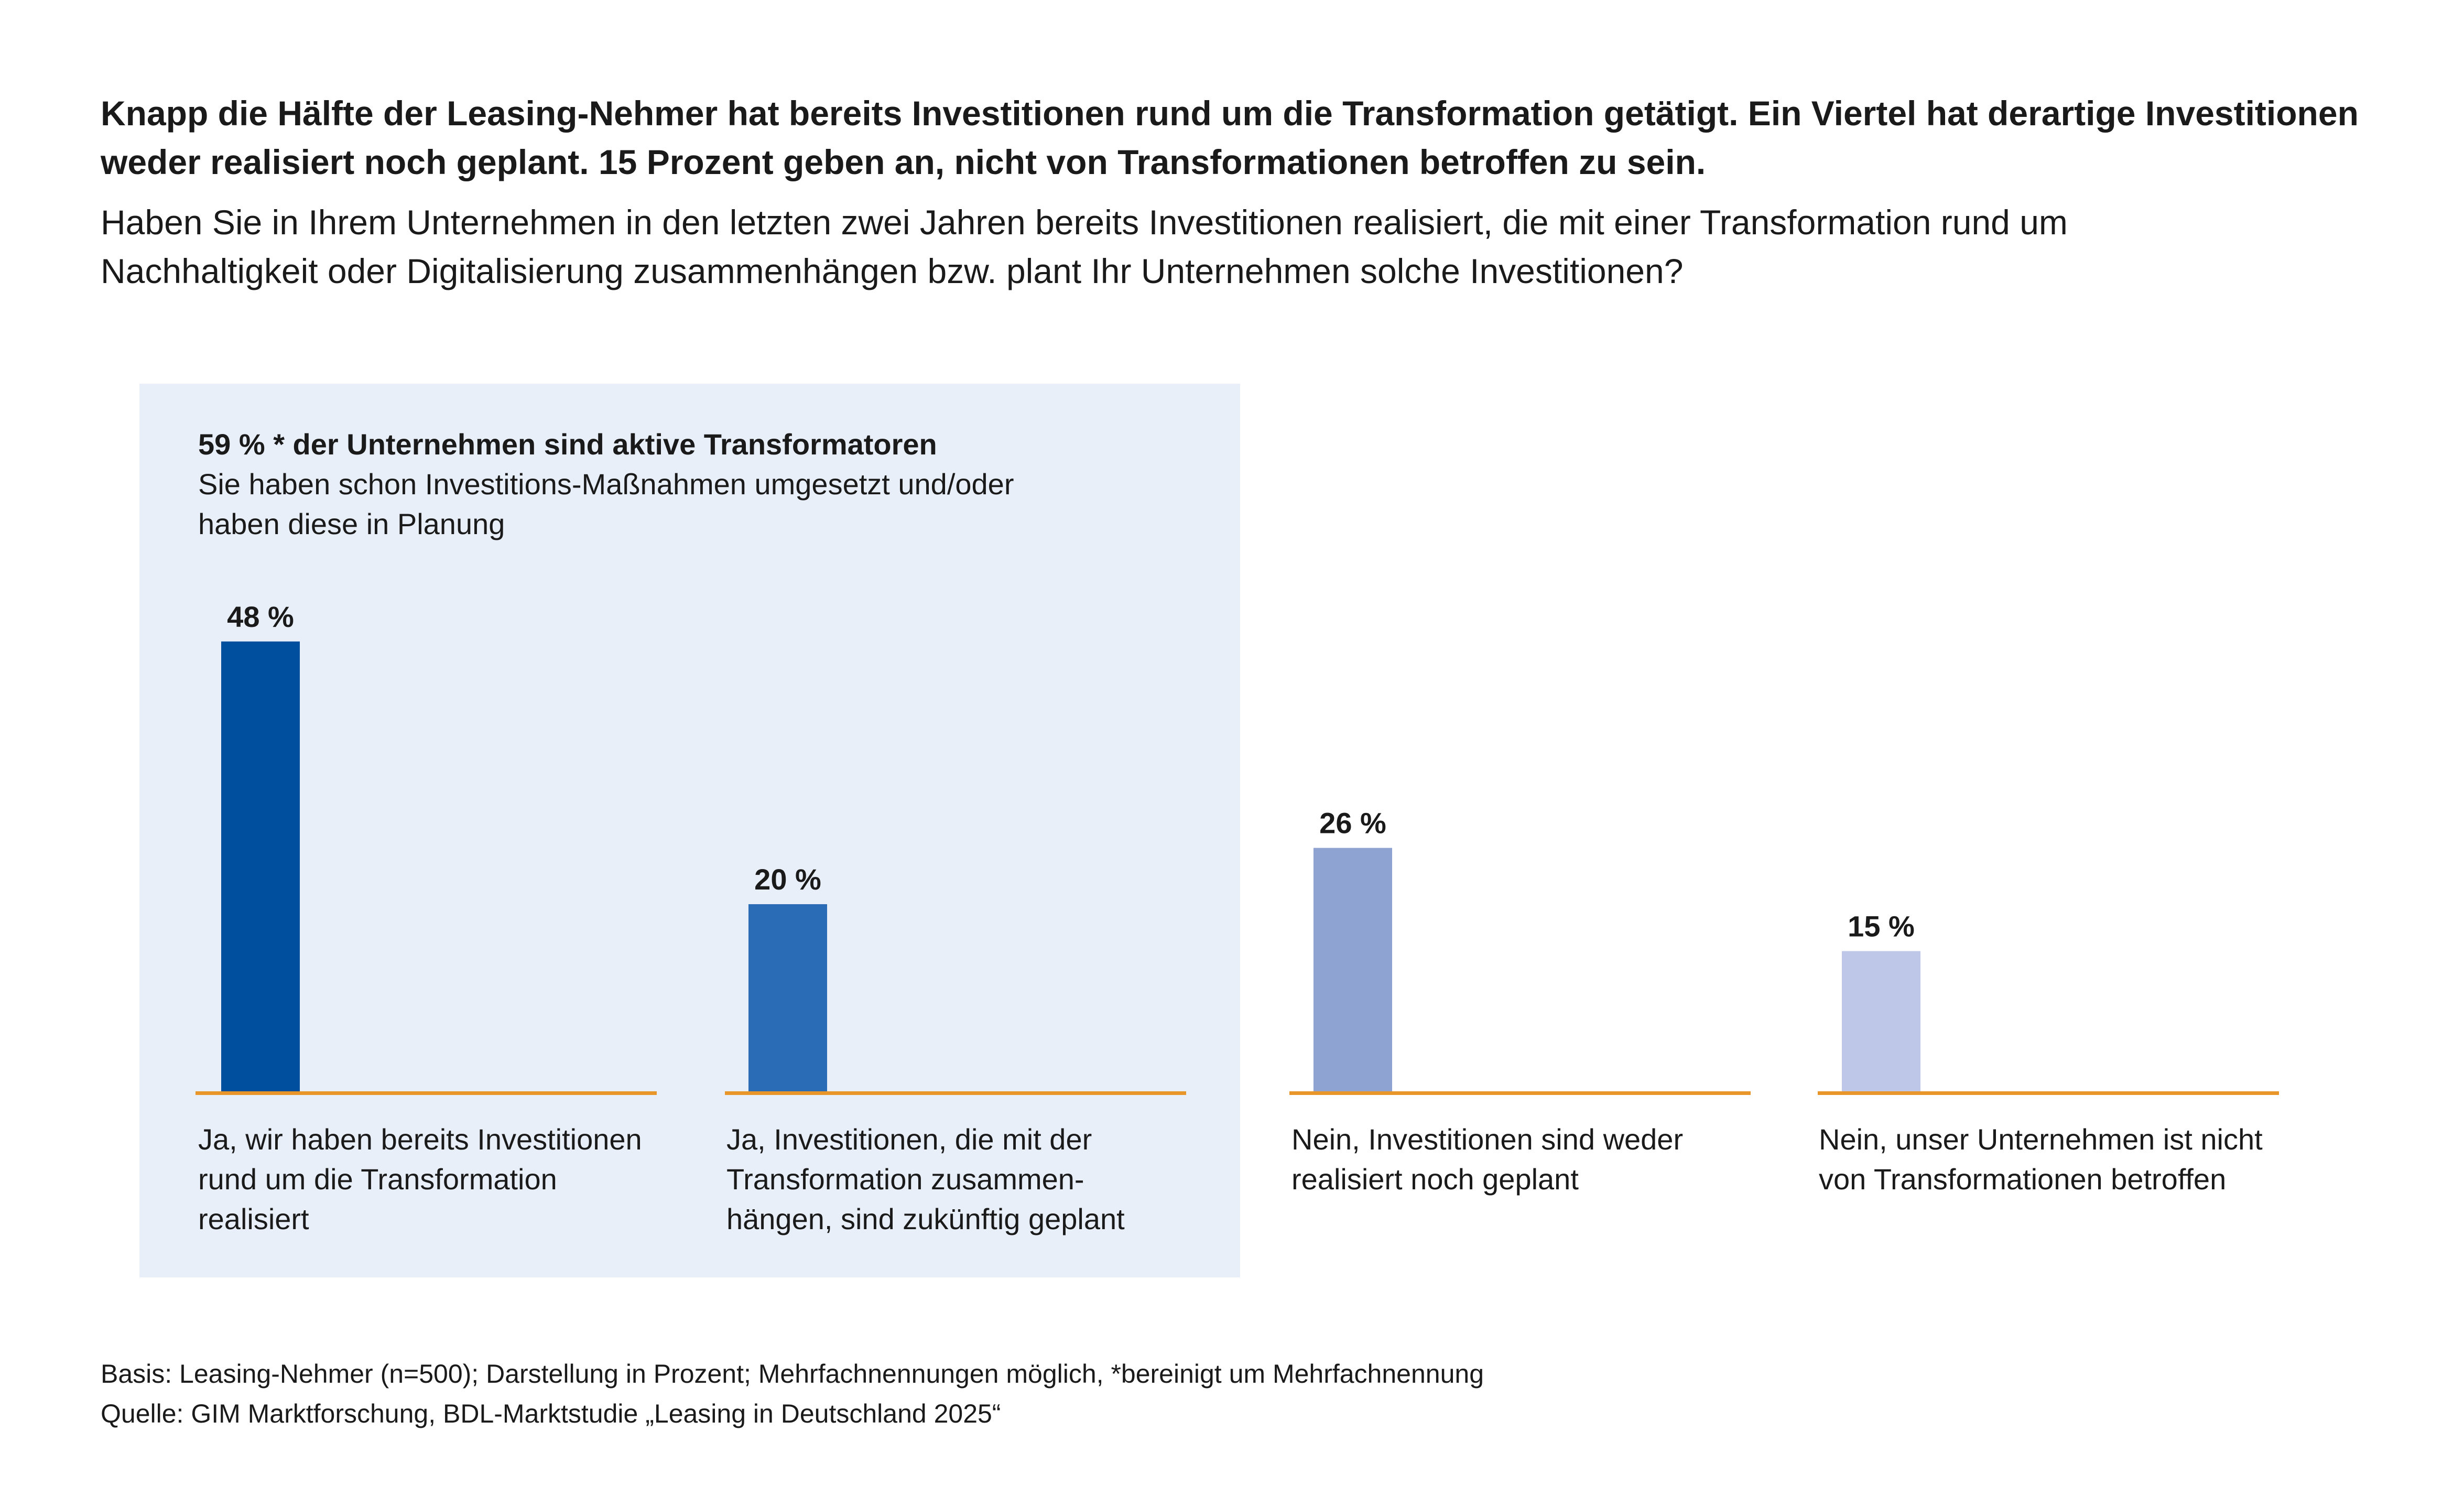 Image resolution: width=2464 pixels, height=1486 pixels. Describe the element at coordinates (787, 880) in the screenshot. I see `value-label-planned: 20 %` at that location.